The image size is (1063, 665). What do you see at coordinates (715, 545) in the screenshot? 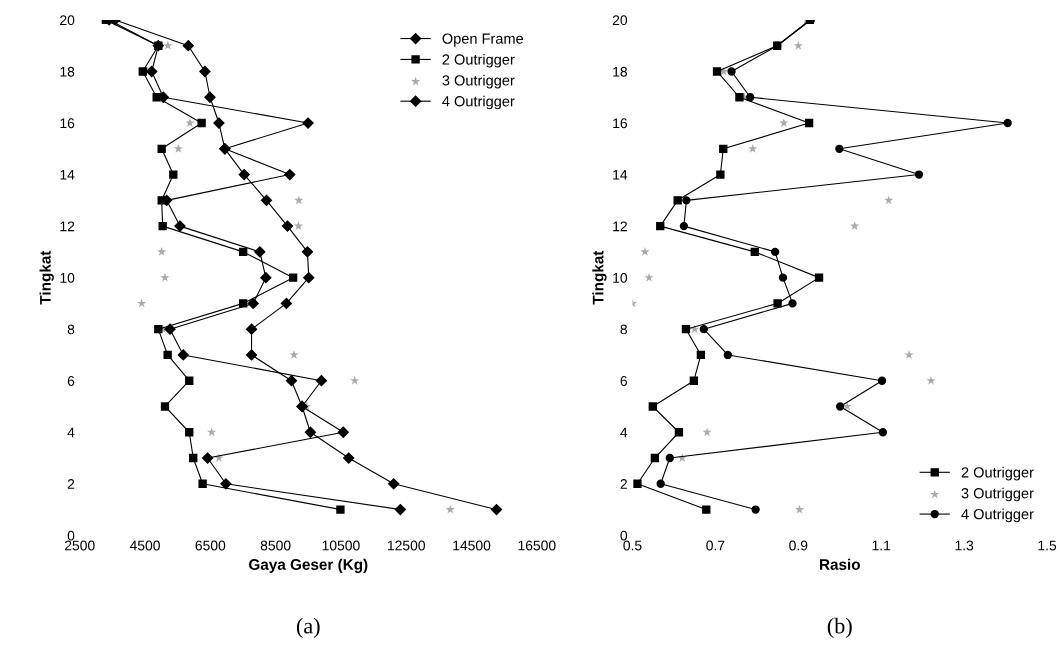
I see `x-tick-label: 0.7` at bounding box center [715, 545].